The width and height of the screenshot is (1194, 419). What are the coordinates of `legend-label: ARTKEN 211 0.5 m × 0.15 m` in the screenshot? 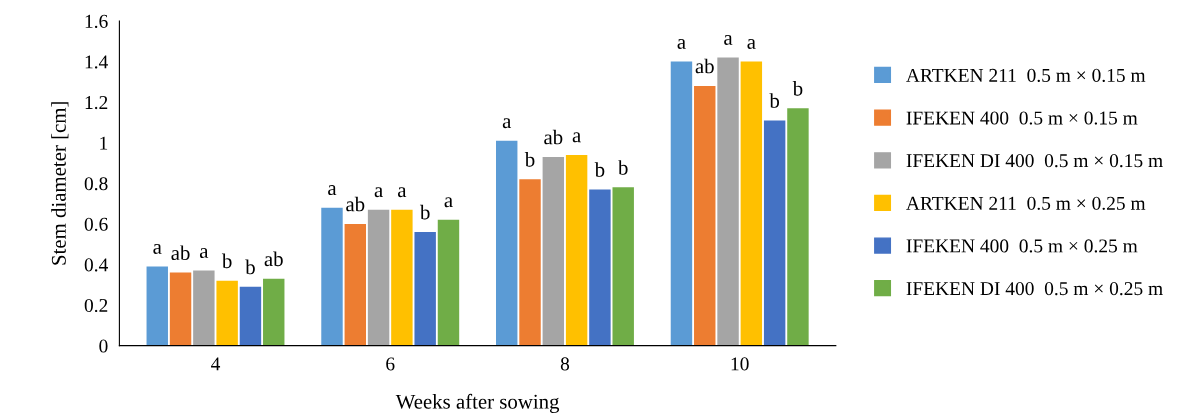 It's located at (1026, 75).